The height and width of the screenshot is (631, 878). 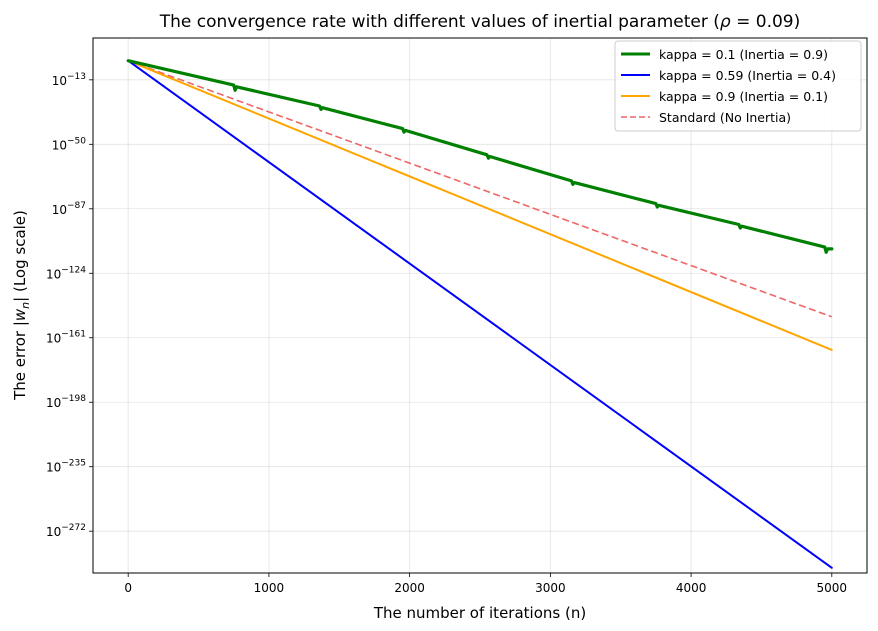 I want to click on x-tick-label: 5000, so click(x=832, y=588).